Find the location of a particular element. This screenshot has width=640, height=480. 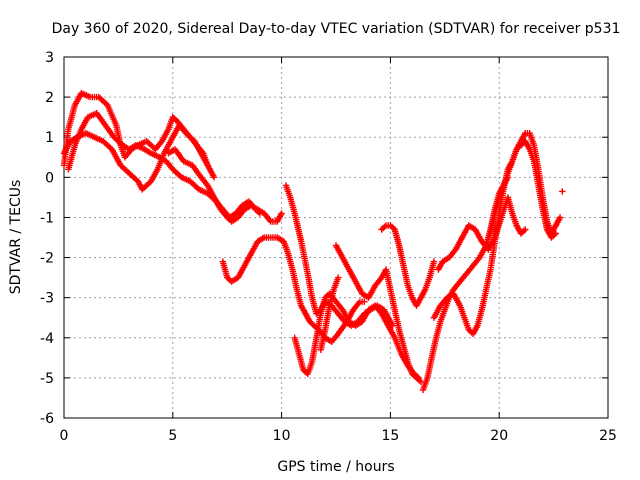

y-tick-label: -1 is located at coordinates (47, 218).